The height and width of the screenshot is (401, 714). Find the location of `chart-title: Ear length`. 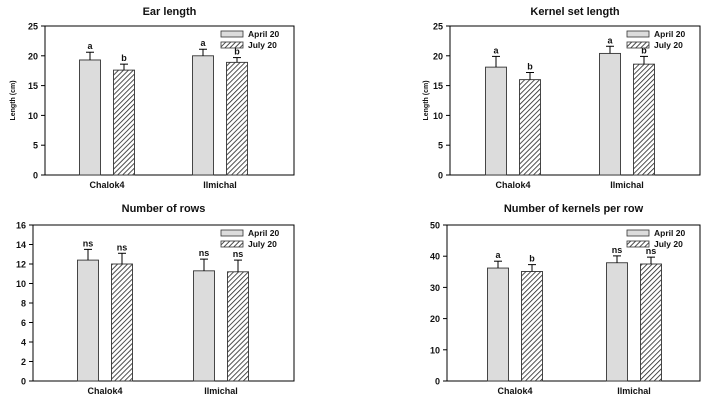

chart-title: Ear length is located at coordinates (170, 12).